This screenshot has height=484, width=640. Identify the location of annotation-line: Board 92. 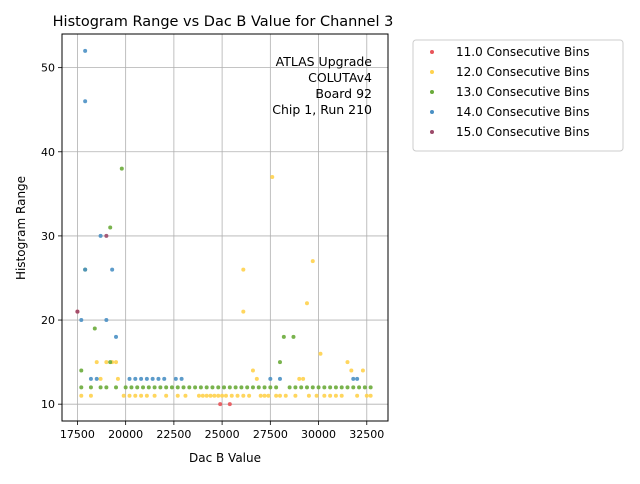
(343, 93).